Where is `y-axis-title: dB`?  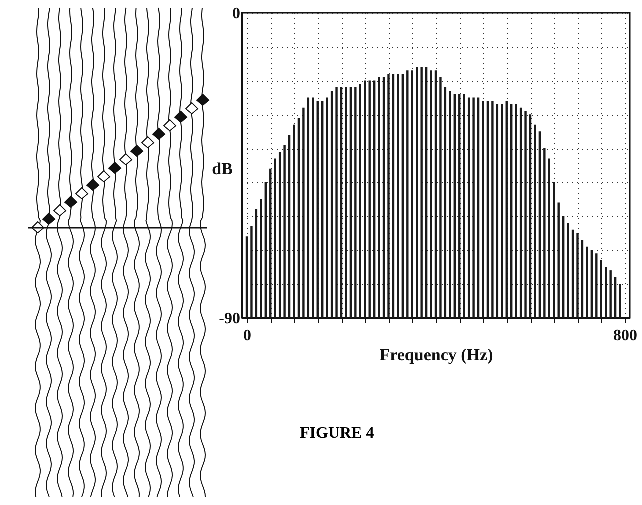
y-axis-title: dB is located at coordinates (222, 169).